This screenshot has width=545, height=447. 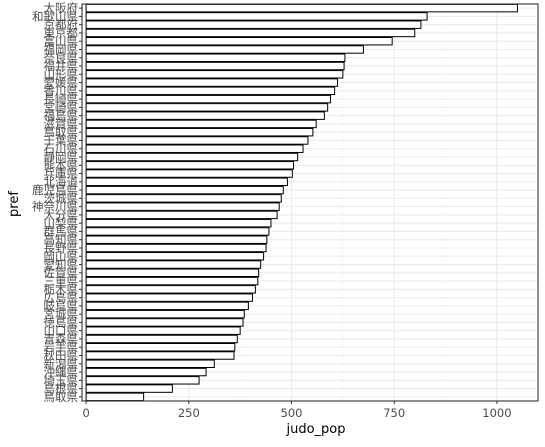 What do you see at coordinates (61, 256) in the screenshot?
I see `y-tick-label: 岡山県` at bounding box center [61, 256].